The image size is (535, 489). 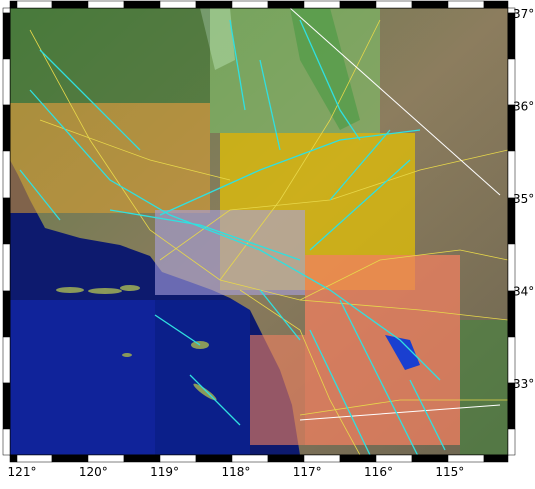 I want to click on latitude-label: 33°, so click(x=523, y=384).